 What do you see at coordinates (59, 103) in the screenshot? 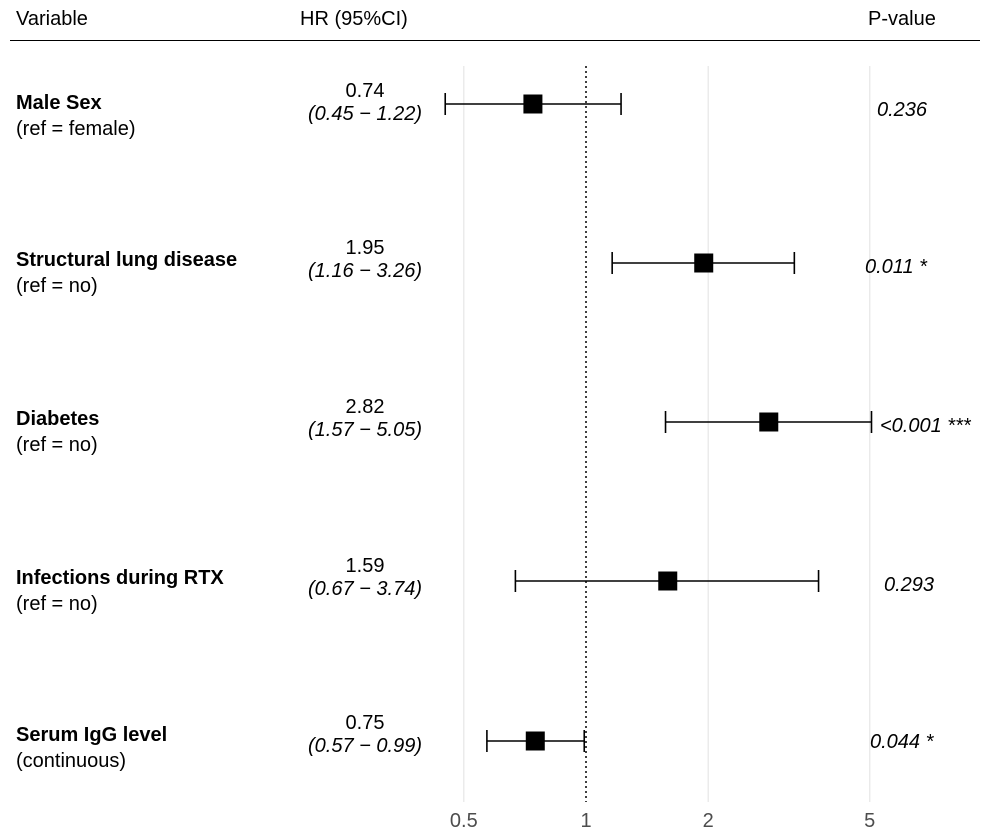
I see `variable-name: Male Sex` at bounding box center [59, 103].